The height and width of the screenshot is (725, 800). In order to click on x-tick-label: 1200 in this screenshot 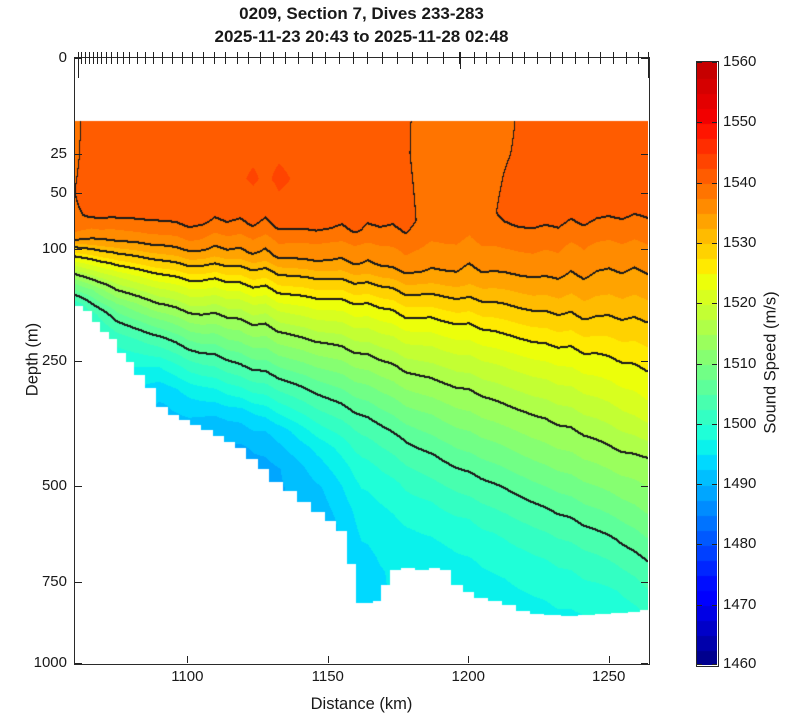, I will do `click(468, 676)`.